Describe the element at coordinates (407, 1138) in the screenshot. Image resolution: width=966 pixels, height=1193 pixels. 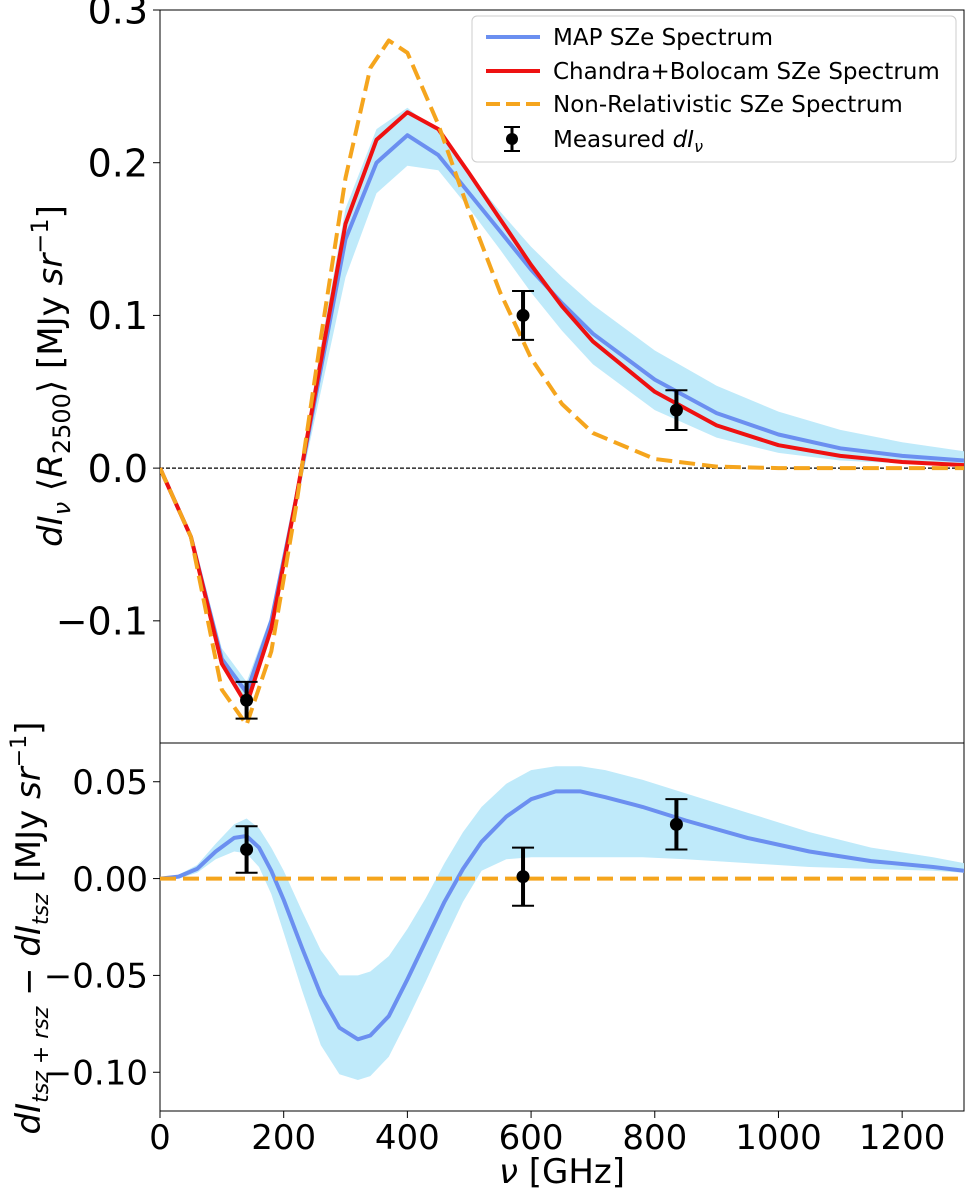
I see `x-tick-label: 400` at that location.